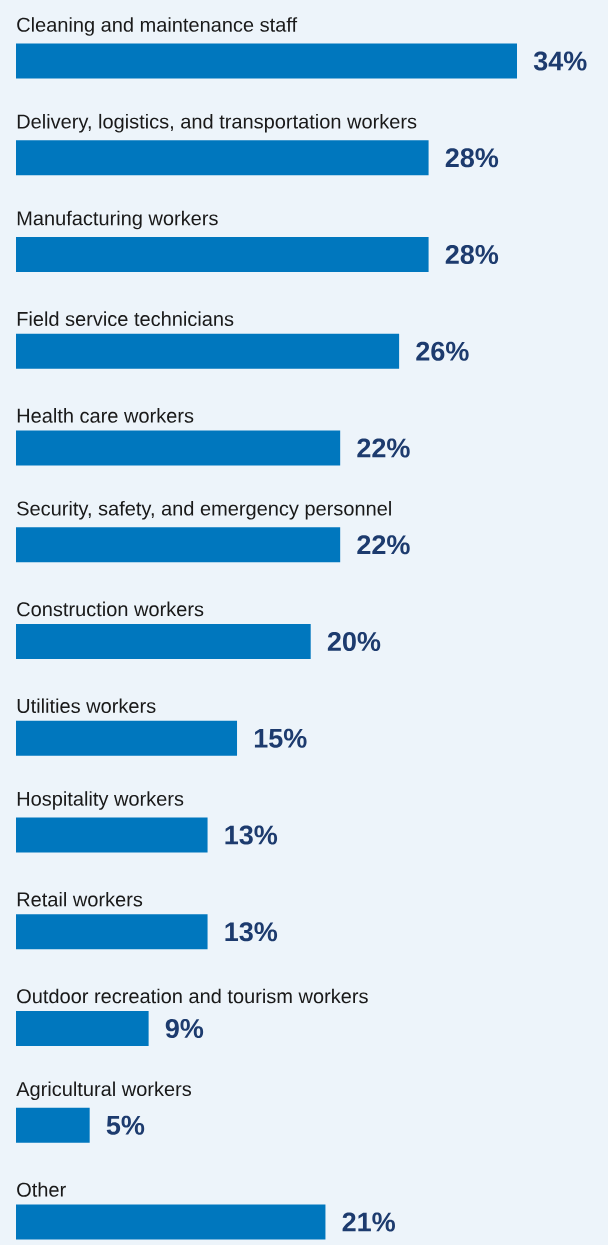  What do you see at coordinates (117, 220) in the screenshot?
I see `y-tick-label: Manufacturing workers` at bounding box center [117, 220].